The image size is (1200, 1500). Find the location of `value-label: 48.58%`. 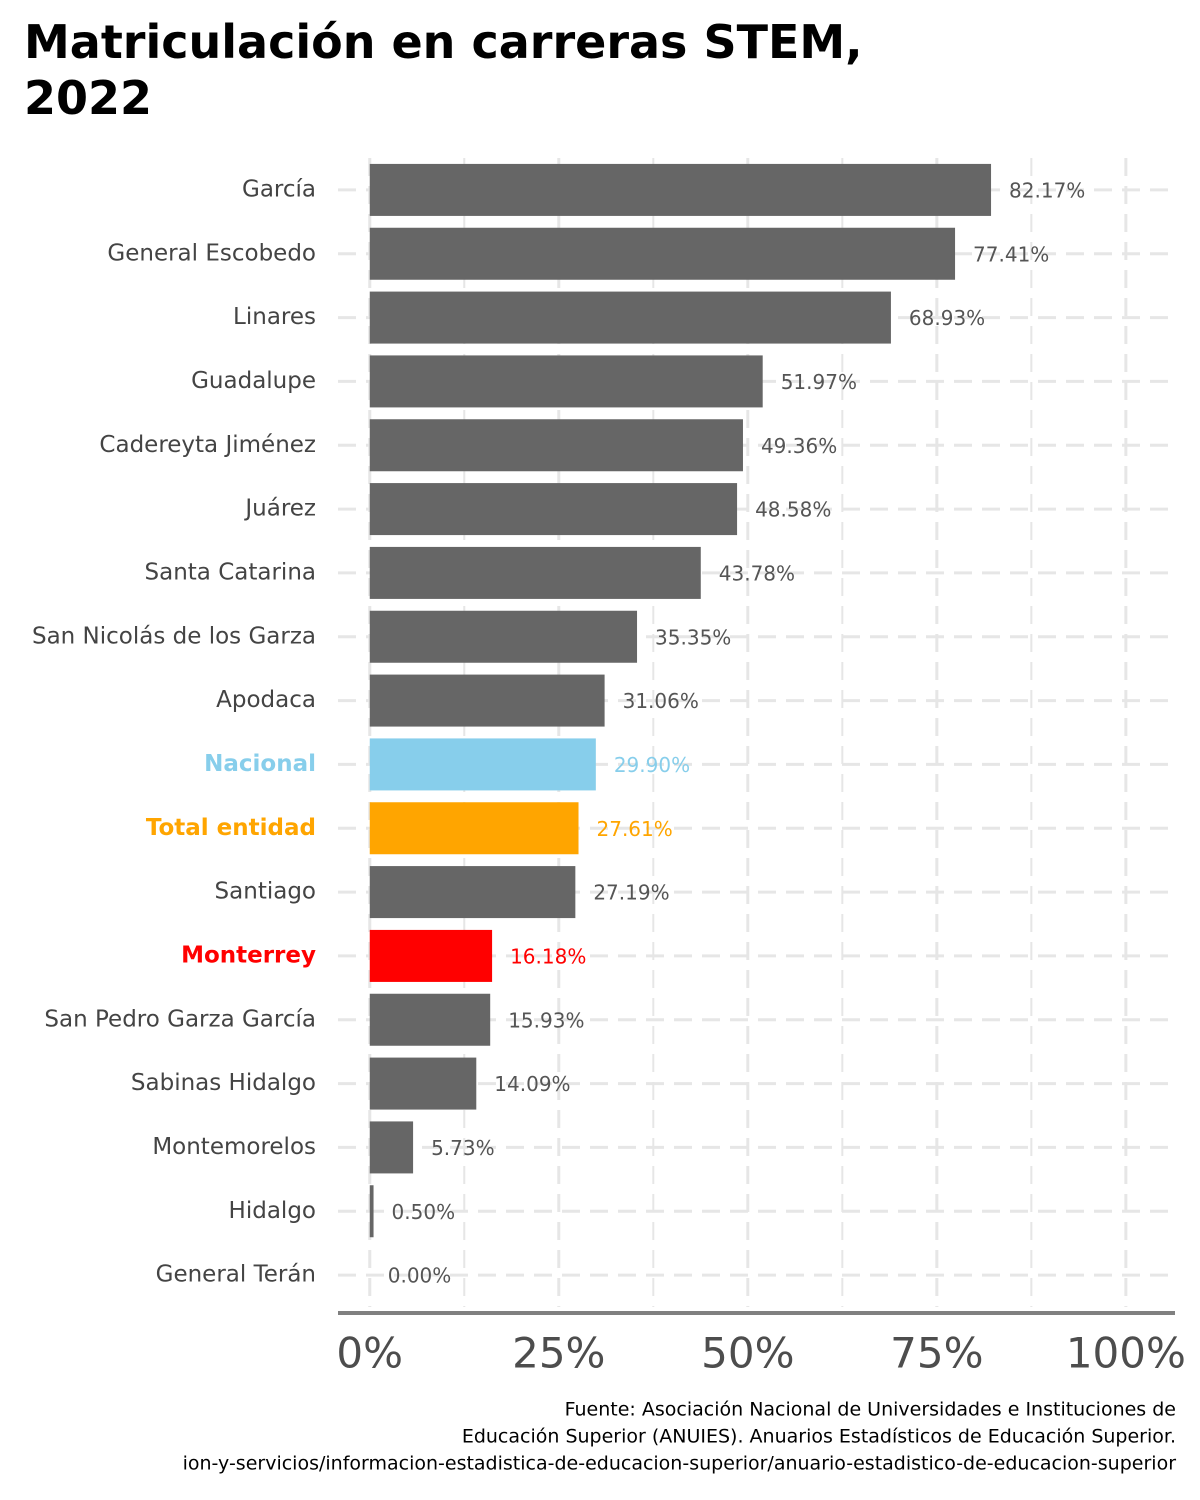

value-label: 48.58% is located at coordinates (793, 510).